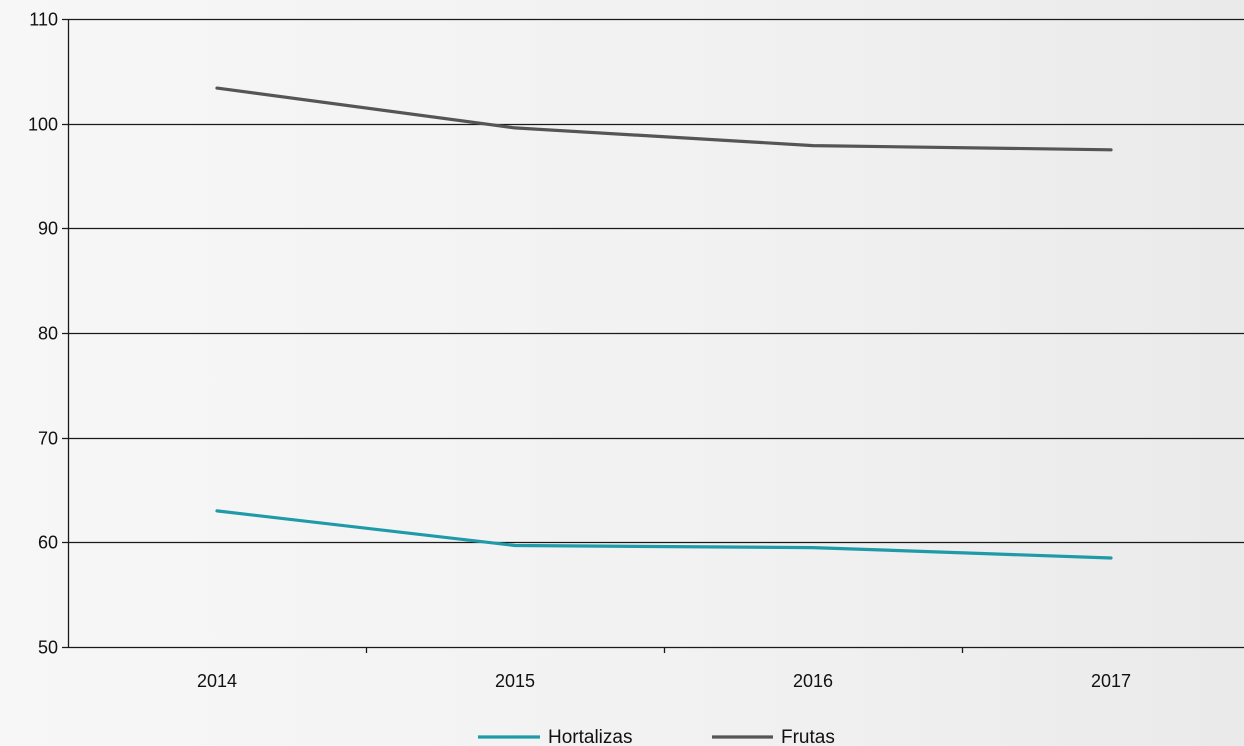  Describe the element at coordinates (48, 229) in the screenshot. I see `y-tick-label: 90` at that location.